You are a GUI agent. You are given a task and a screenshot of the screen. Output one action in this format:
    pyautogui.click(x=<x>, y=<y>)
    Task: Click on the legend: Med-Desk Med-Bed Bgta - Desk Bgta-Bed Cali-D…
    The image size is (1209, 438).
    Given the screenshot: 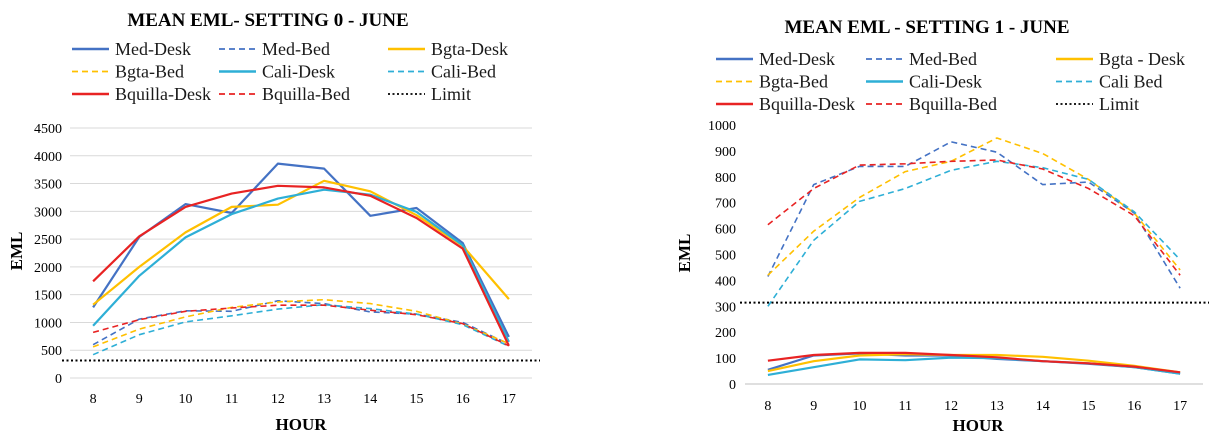 What is the action you would take?
    pyautogui.click(x=950, y=81)
    